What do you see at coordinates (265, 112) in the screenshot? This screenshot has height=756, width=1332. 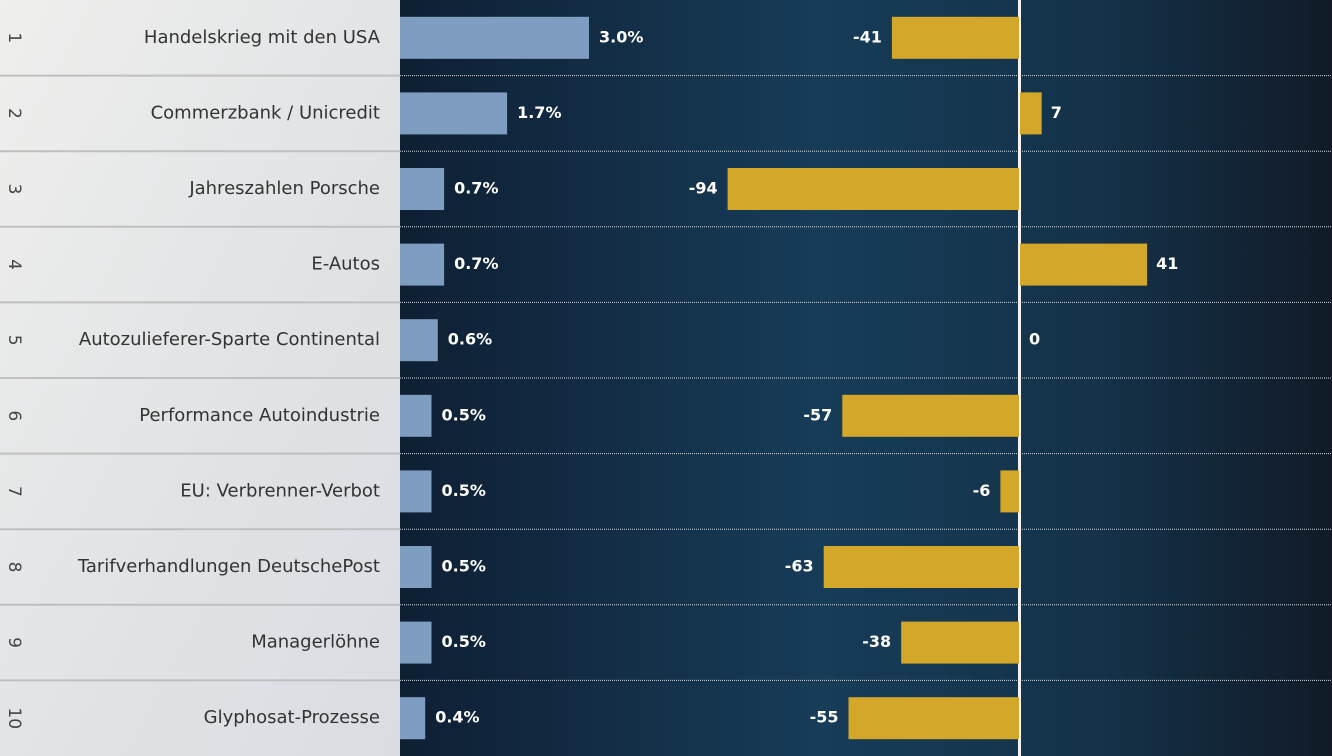 I see `category-label: Commerzbank / Unicredit` at bounding box center [265, 112].